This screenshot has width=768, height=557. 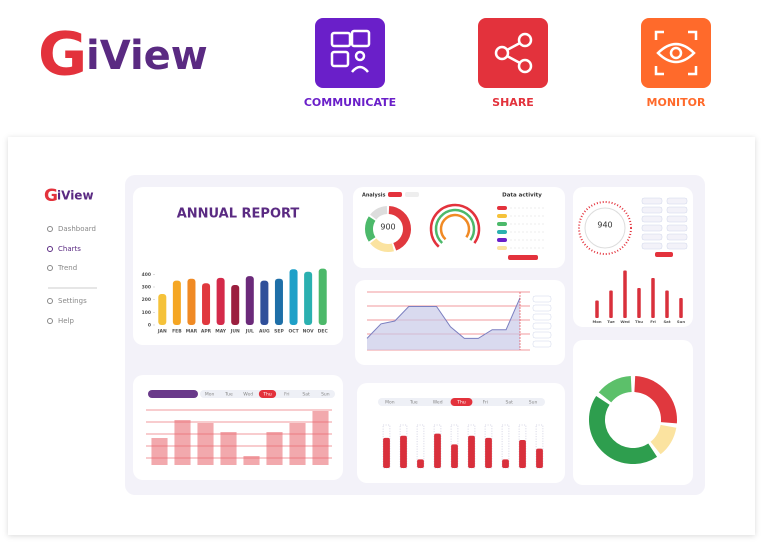 I want to click on area, so click(x=443, y=323).